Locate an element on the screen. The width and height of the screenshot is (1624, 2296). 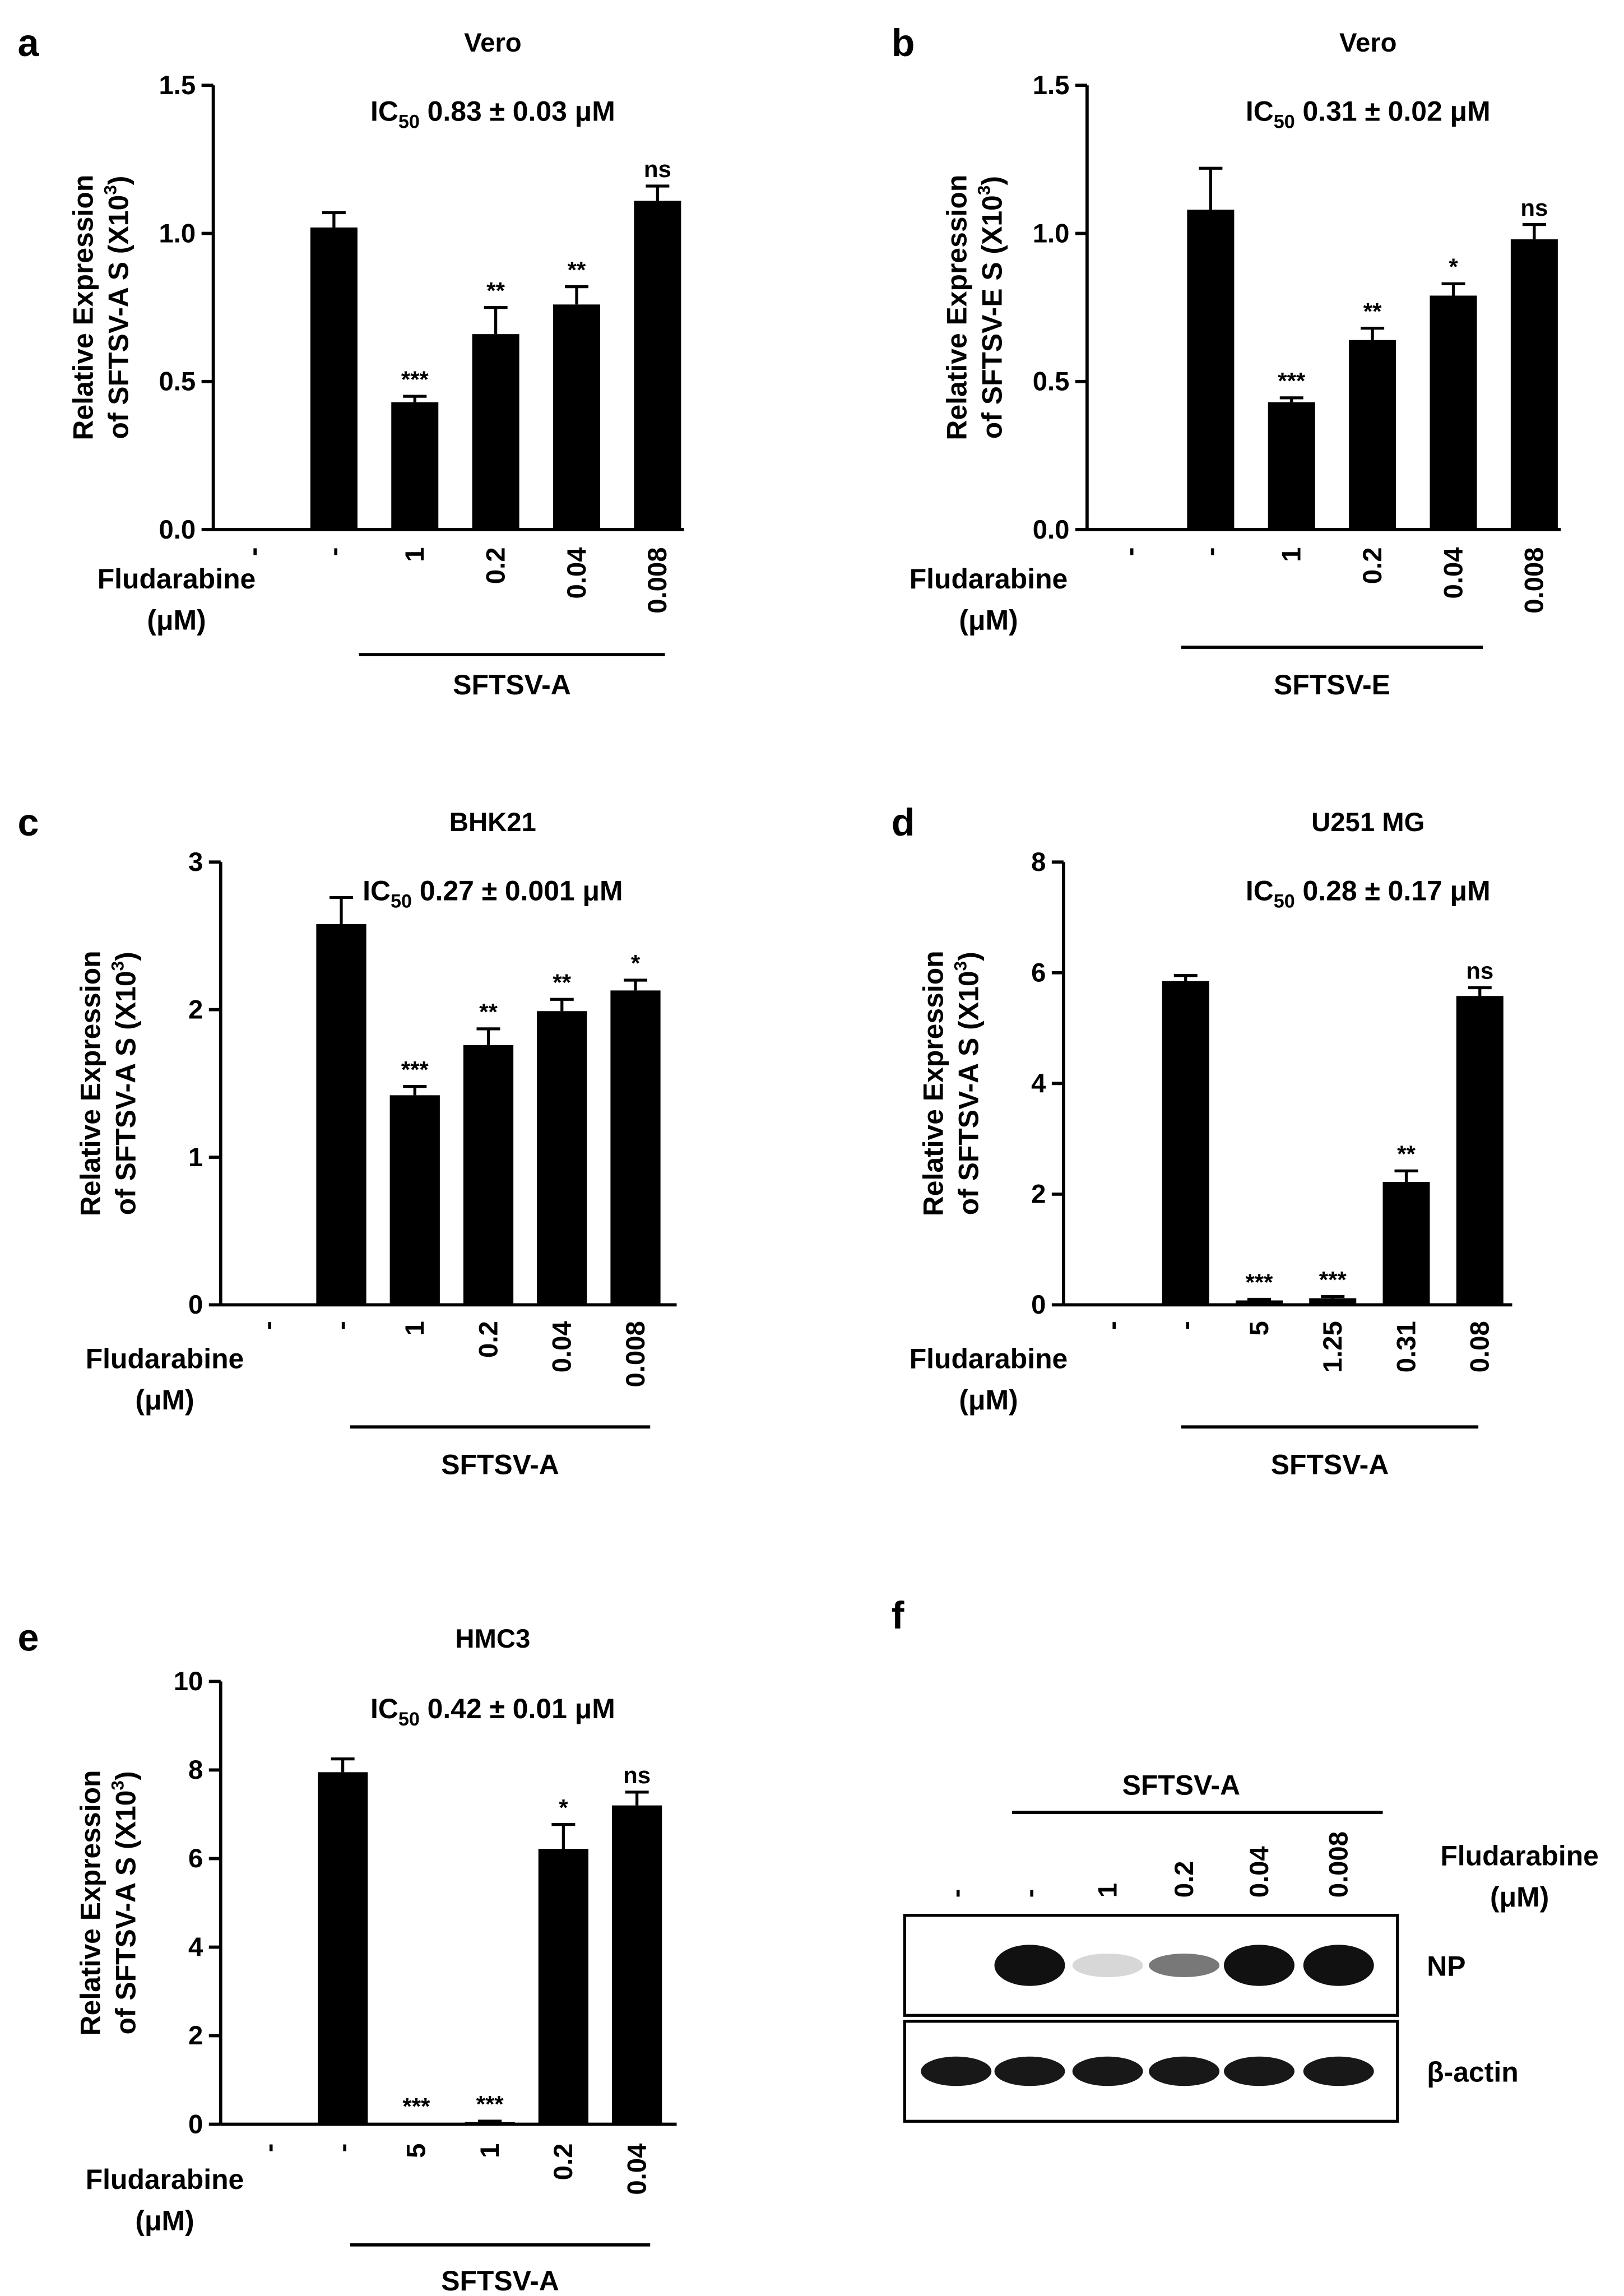
significance-label: ** is located at coordinates (1373, 311).